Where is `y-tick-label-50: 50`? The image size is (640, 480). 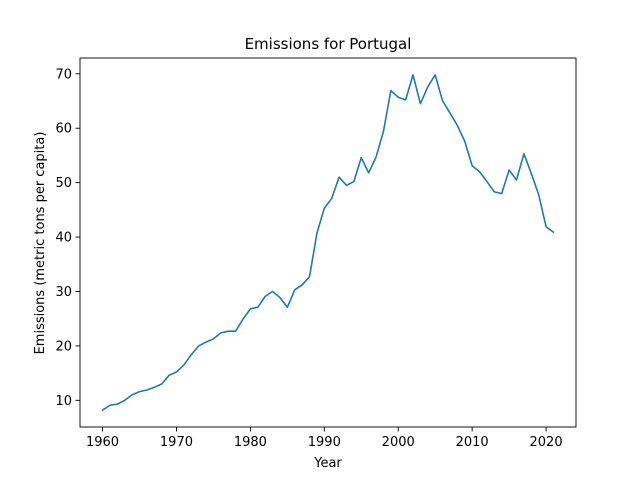
y-tick-label-50: 50 is located at coordinates (63, 183).